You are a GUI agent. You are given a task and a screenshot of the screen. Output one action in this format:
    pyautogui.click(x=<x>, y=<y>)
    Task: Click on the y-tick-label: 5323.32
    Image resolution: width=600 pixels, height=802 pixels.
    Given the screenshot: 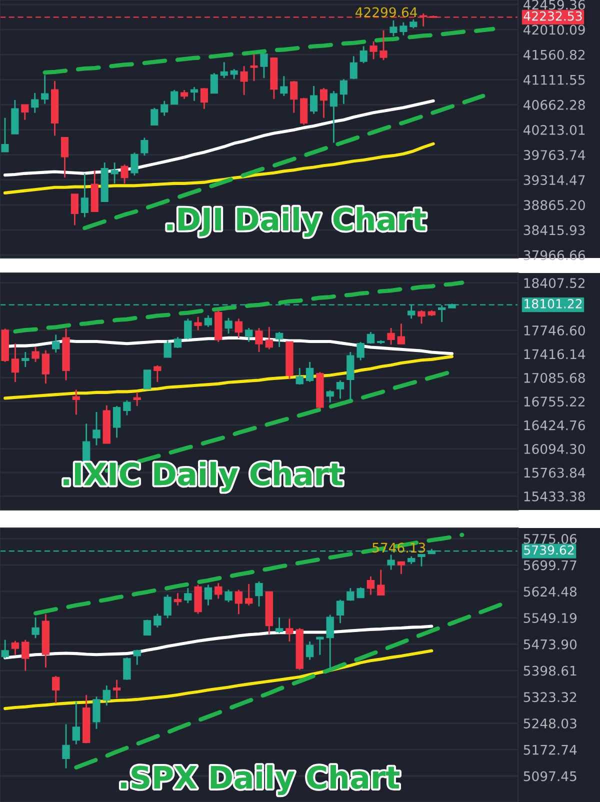 What is the action you would take?
    pyautogui.click(x=550, y=697)
    